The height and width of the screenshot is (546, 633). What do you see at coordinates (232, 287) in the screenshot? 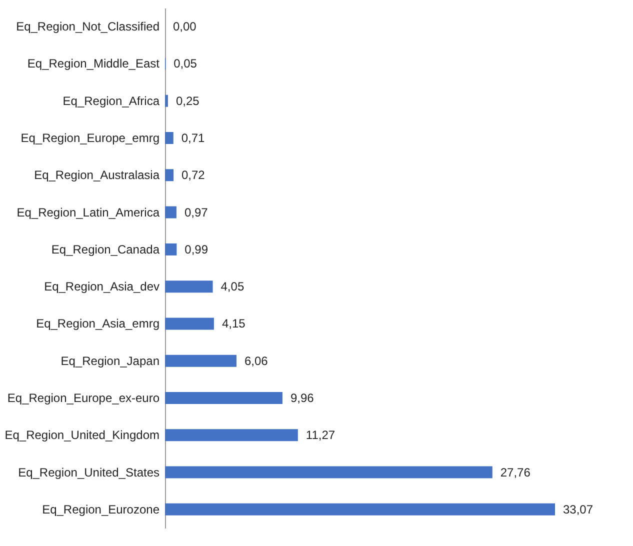
I see `data-label: 4,05` at bounding box center [232, 287].